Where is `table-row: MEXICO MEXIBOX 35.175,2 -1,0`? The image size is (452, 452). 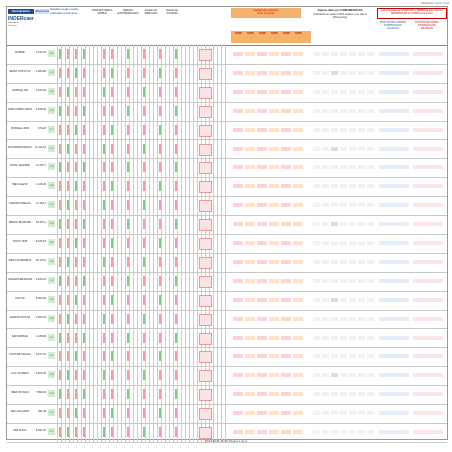
table-row: MEXICO MEXIBOX 35.175,2 -1,0 is located at coordinates (227, 262).